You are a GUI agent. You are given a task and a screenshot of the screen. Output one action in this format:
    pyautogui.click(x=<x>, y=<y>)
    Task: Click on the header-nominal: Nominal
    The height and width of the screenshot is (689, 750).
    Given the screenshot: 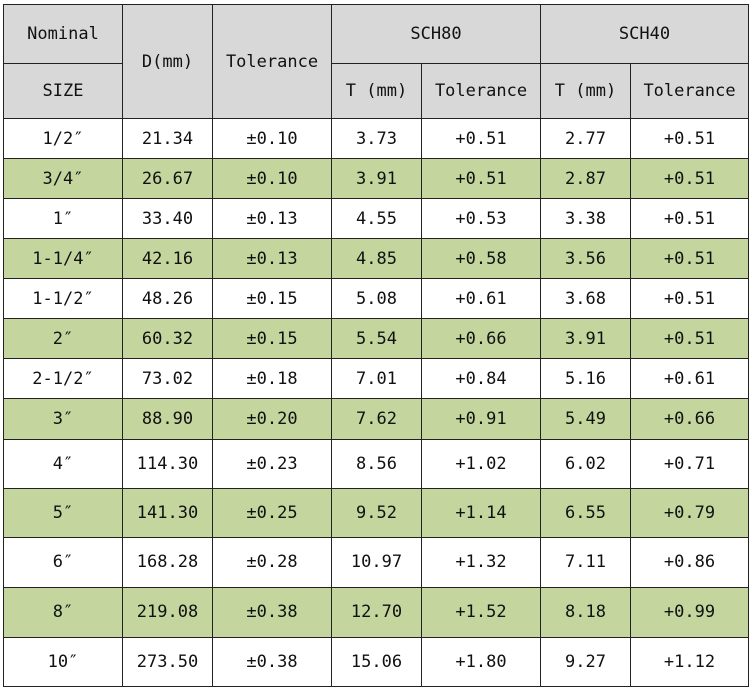 What is the action you would take?
    pyautogui.click(x=63, y=34)
    